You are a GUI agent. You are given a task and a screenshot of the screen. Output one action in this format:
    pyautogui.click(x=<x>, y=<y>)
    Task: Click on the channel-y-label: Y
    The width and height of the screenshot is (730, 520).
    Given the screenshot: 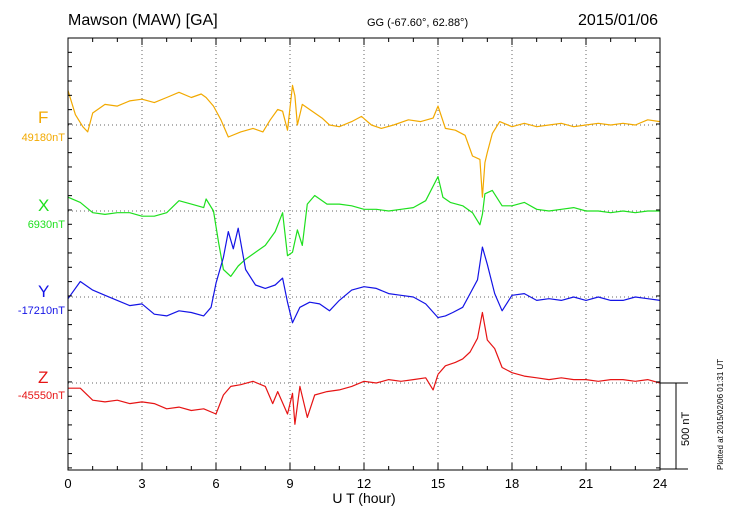 What is the action you would take?
    pyautogui.click(x=44, y=291)
    